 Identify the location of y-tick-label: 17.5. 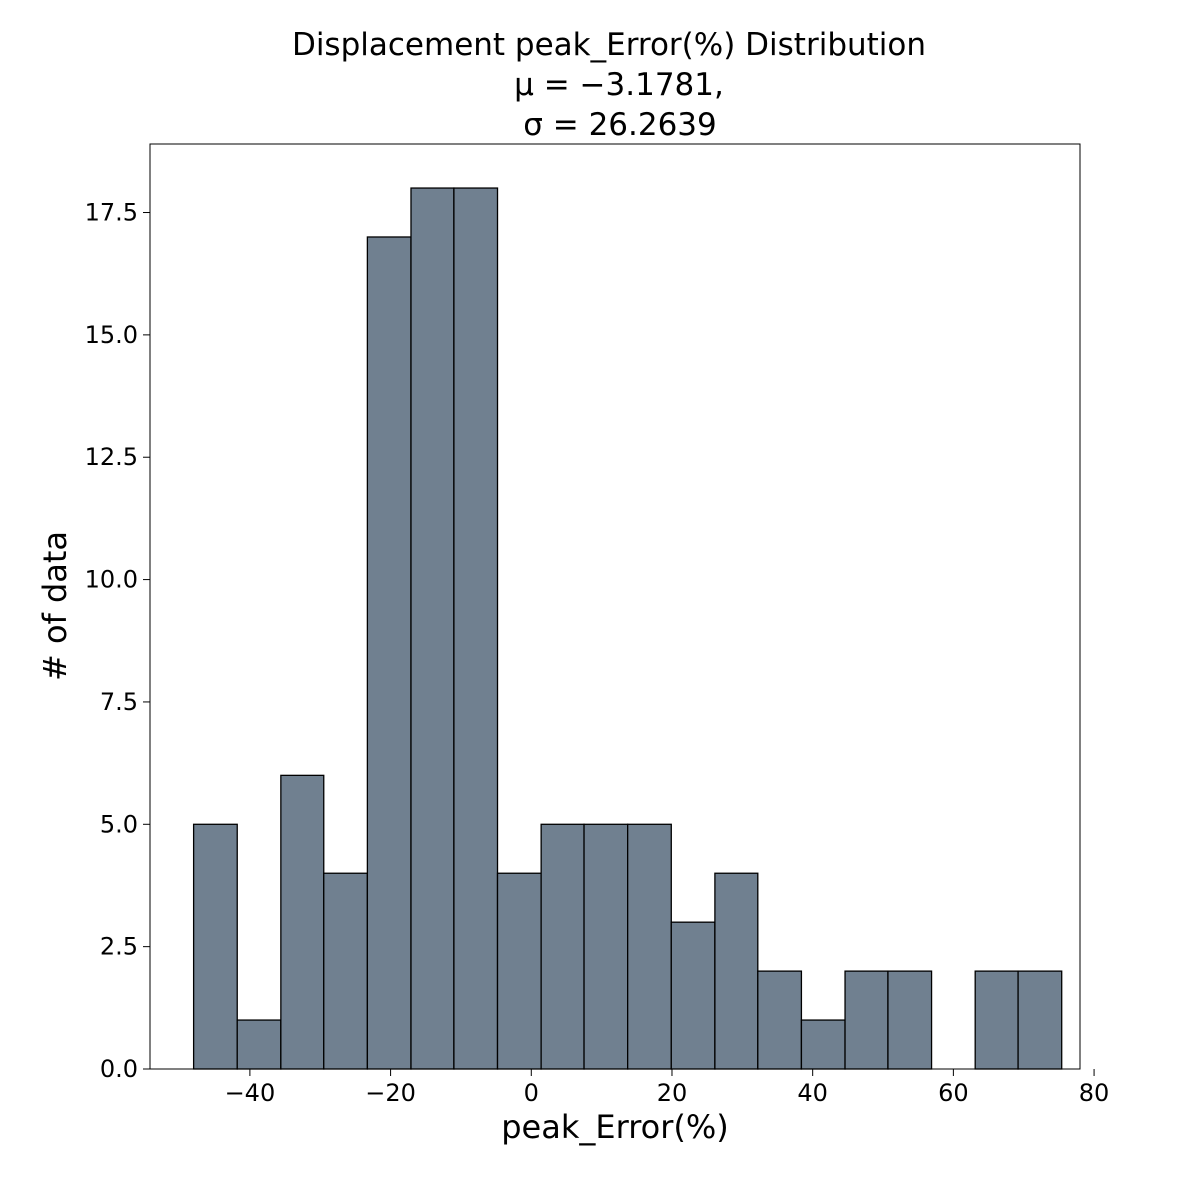
(111, 213).